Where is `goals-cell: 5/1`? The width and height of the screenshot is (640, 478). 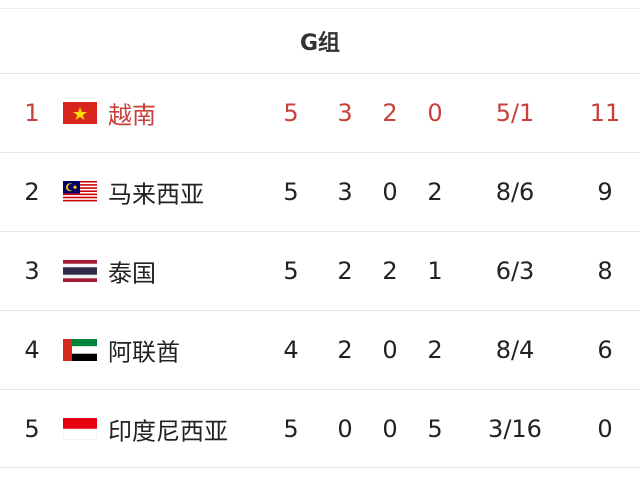 goals-cell: 5/1 is located at coordinates (515, 113).